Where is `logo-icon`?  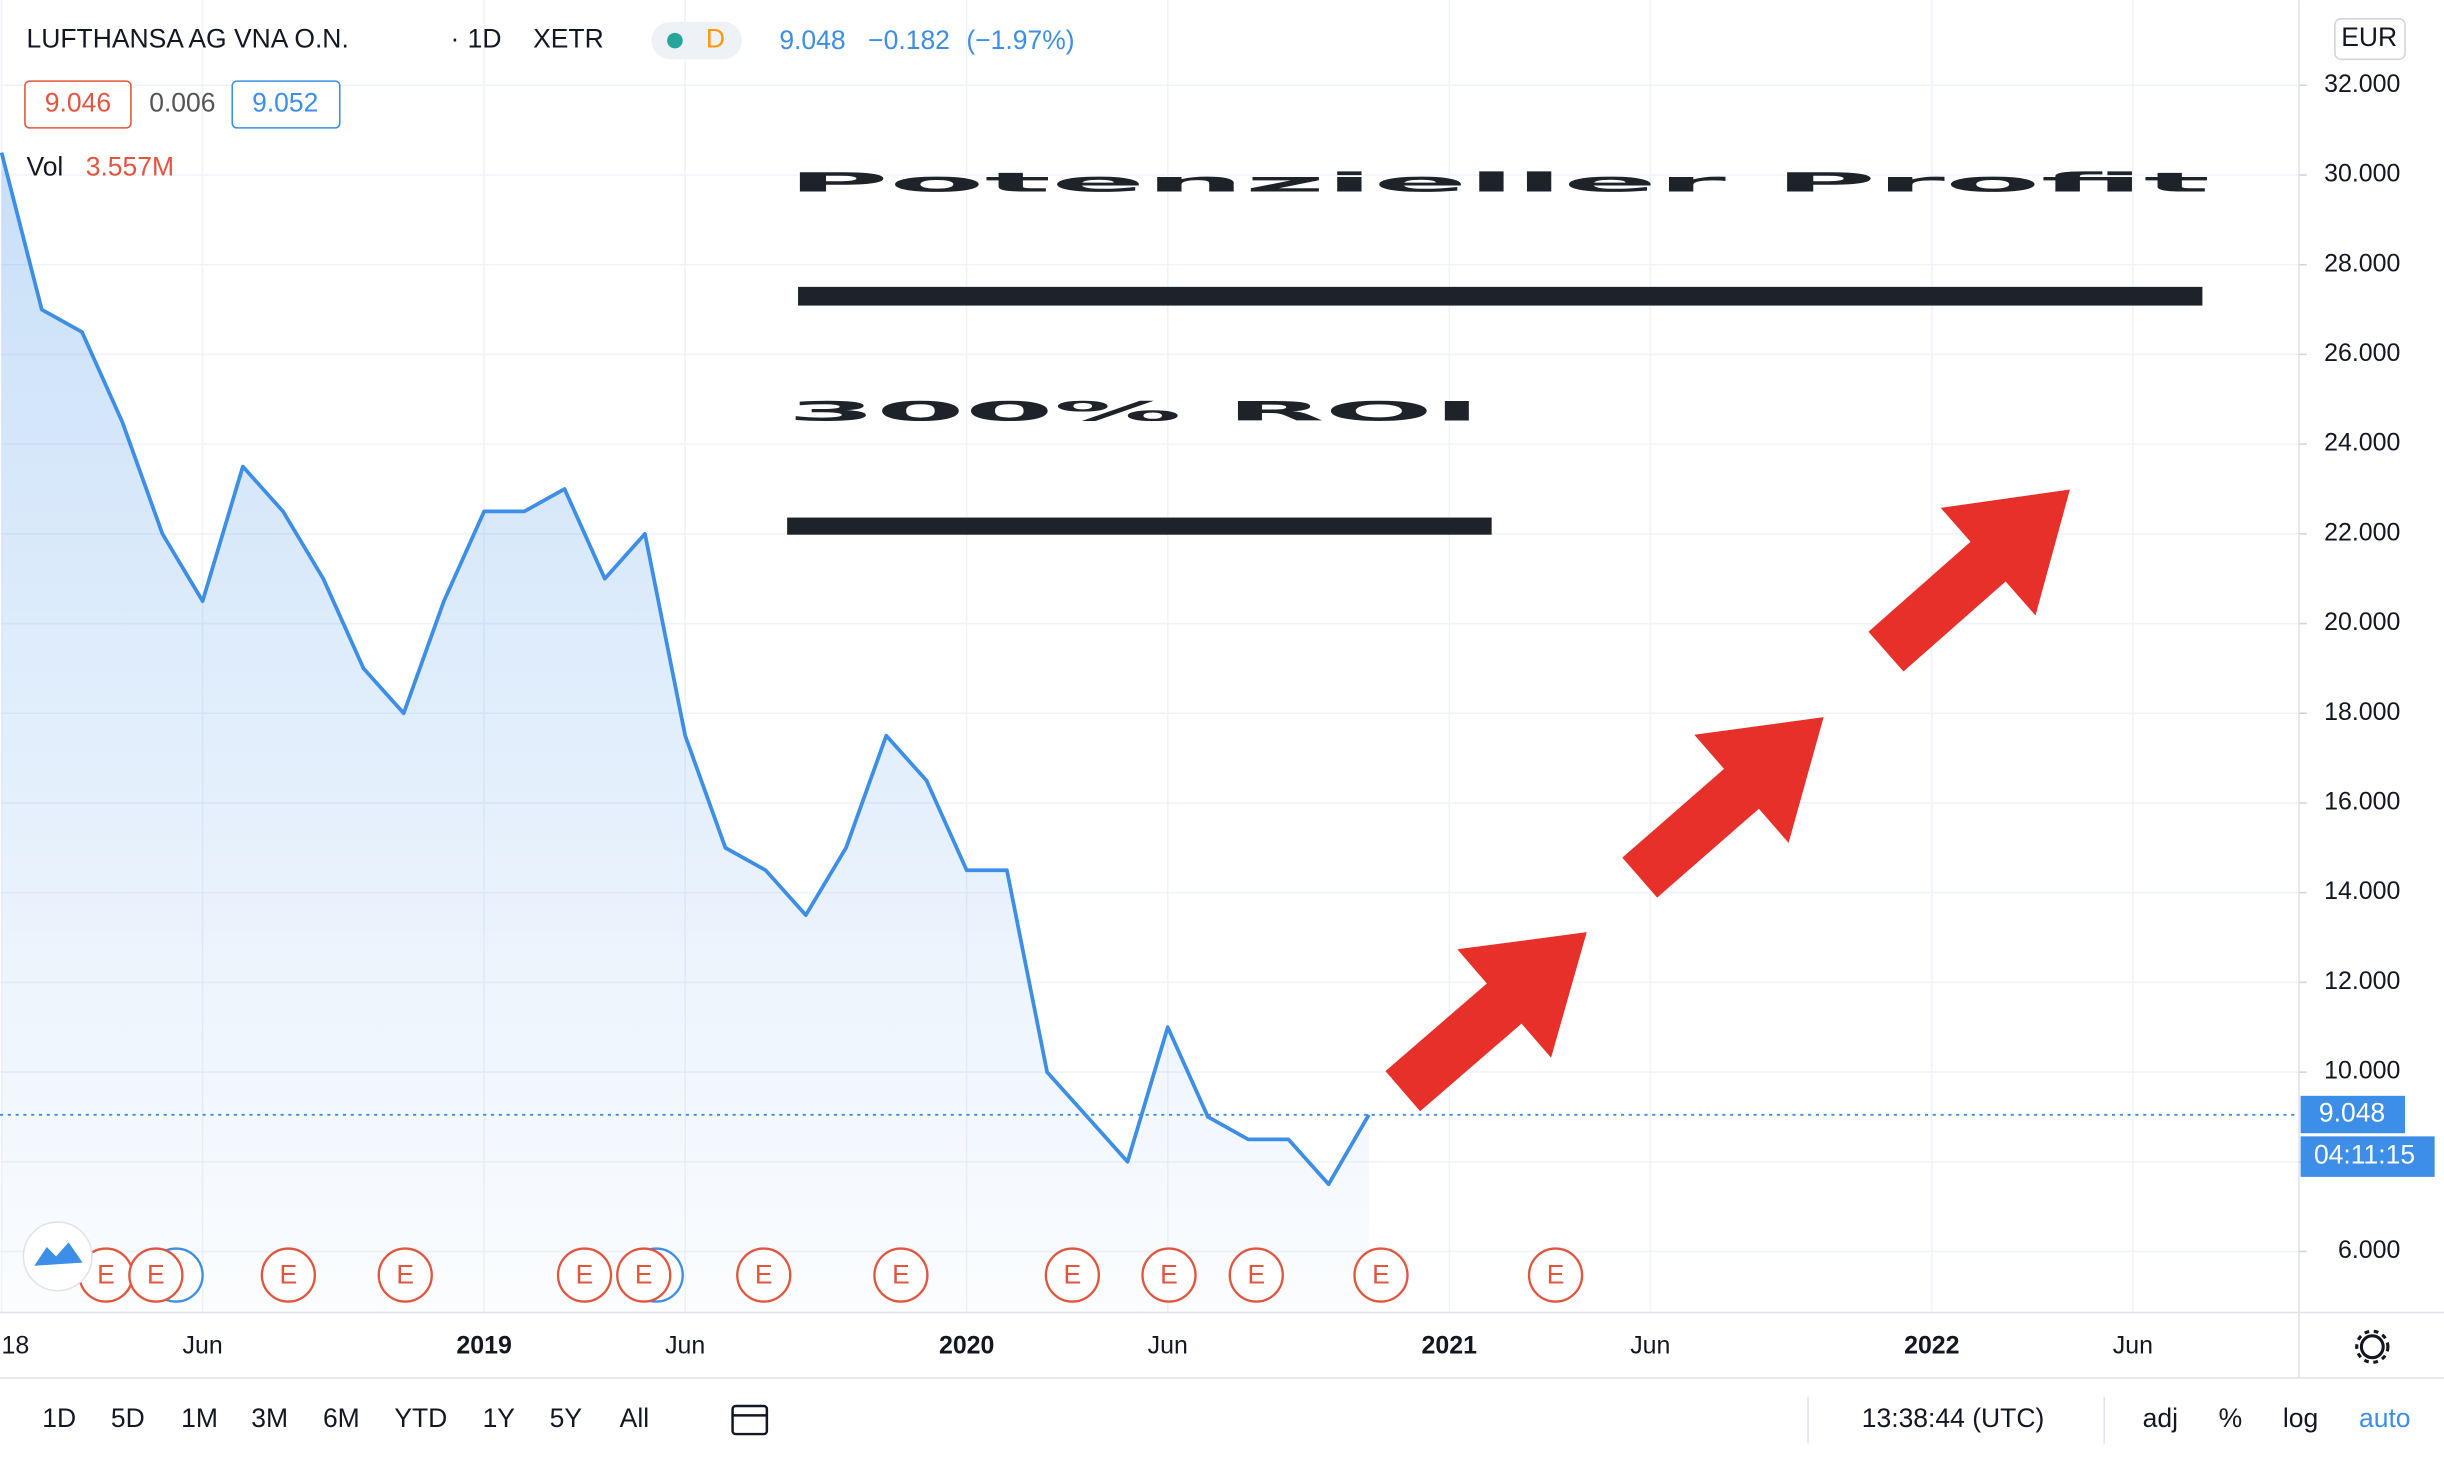 logo-icon is located at coordinates (58, 1254).